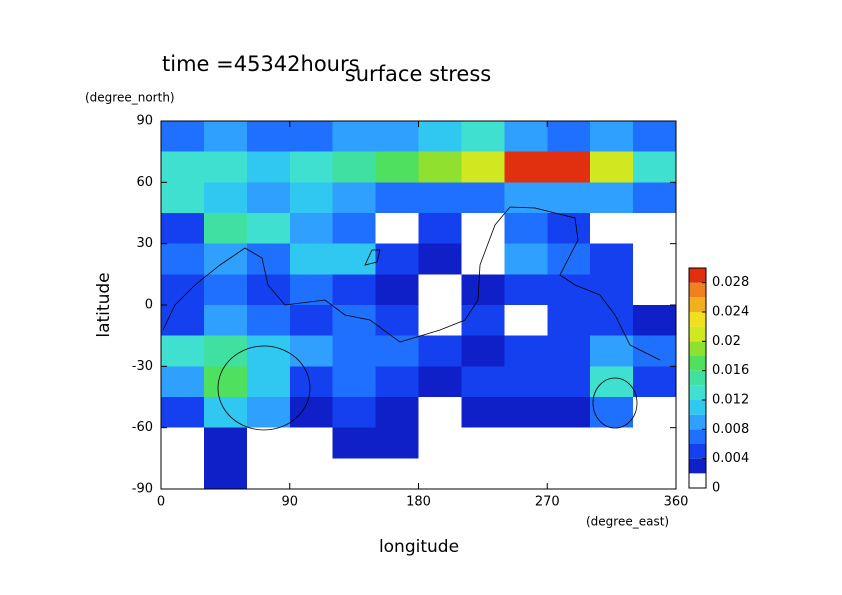 This screenshot has width=842, height=595. Describe the element at coordinates (730, 458) in the screenshot. I see `colorbar-tick-label: 0.004` at that location.